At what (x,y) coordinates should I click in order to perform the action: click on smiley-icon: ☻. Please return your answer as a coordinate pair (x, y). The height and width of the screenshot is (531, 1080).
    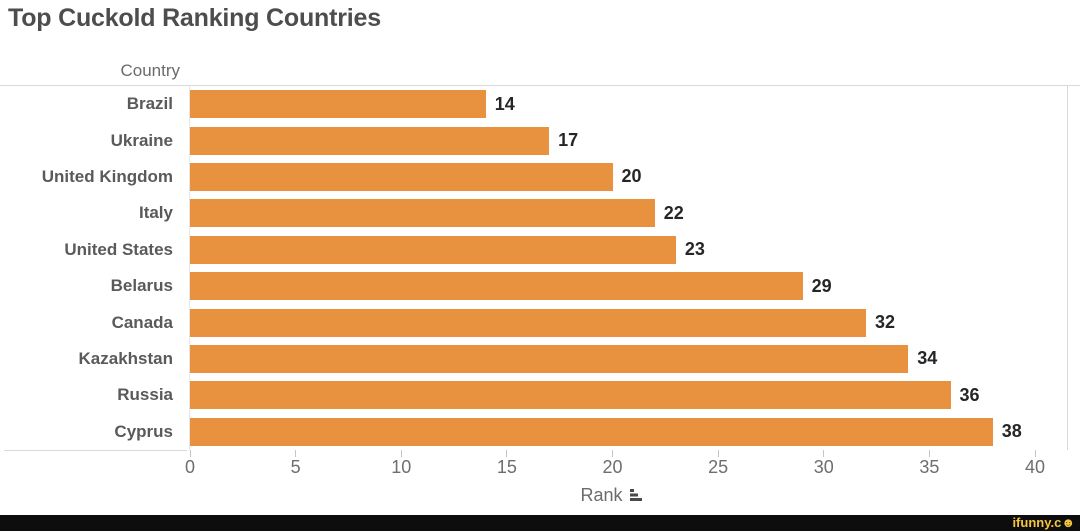
    Looking at the image, I should click on (1068, 522).